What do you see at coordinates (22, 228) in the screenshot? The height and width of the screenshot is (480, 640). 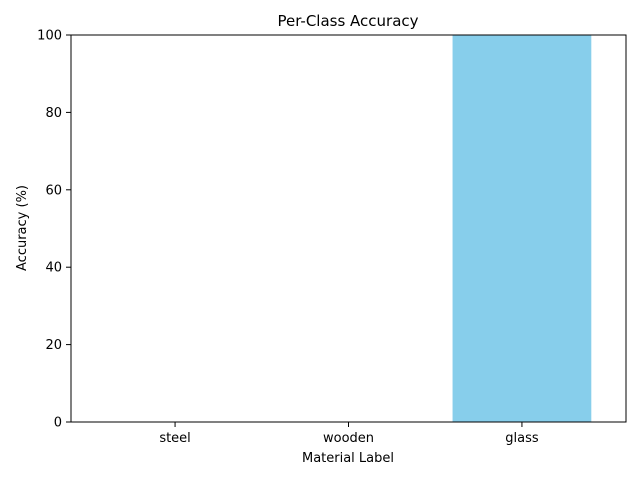 I see `y-axis-label: Accuracy (%)` at bounding box center [22, 228].